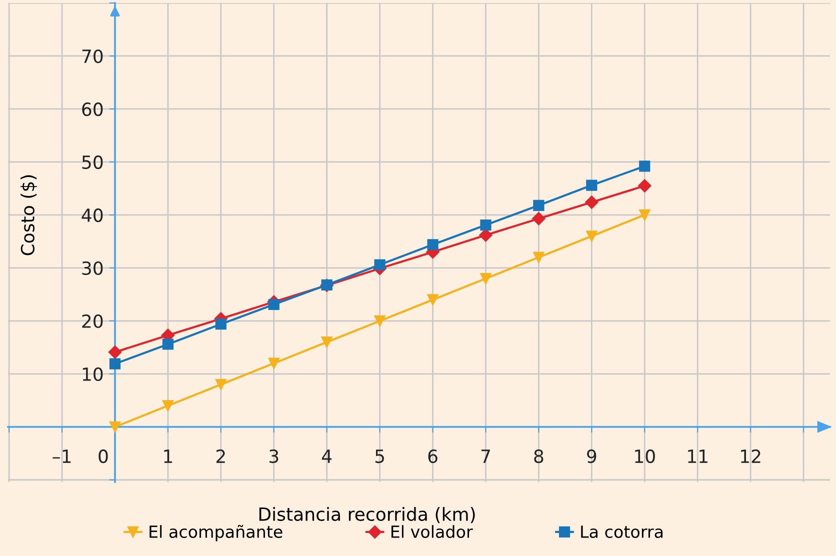  What do you see at coordinates (220, 456) in the screenshot?
I see `x-tick-label: 2` at bounding box center [220, 456].